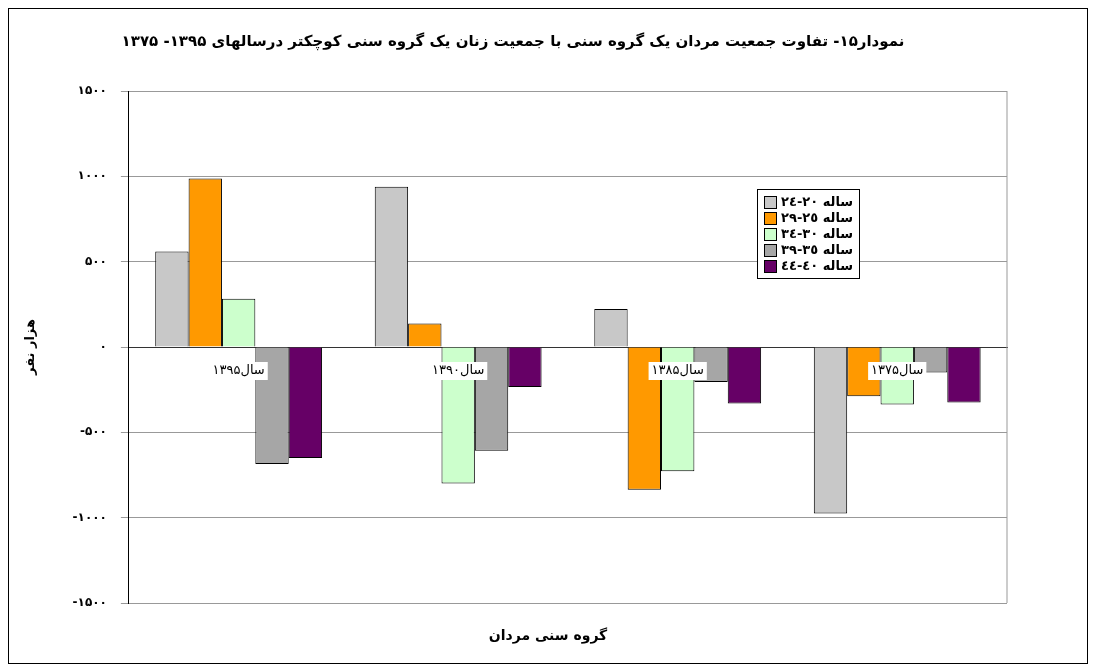 The image size is (1096, 672). Describe the element at coordinates (89, 516) in the screenshot. I see `y-tick-label: -۱۰۰۰` at that location.